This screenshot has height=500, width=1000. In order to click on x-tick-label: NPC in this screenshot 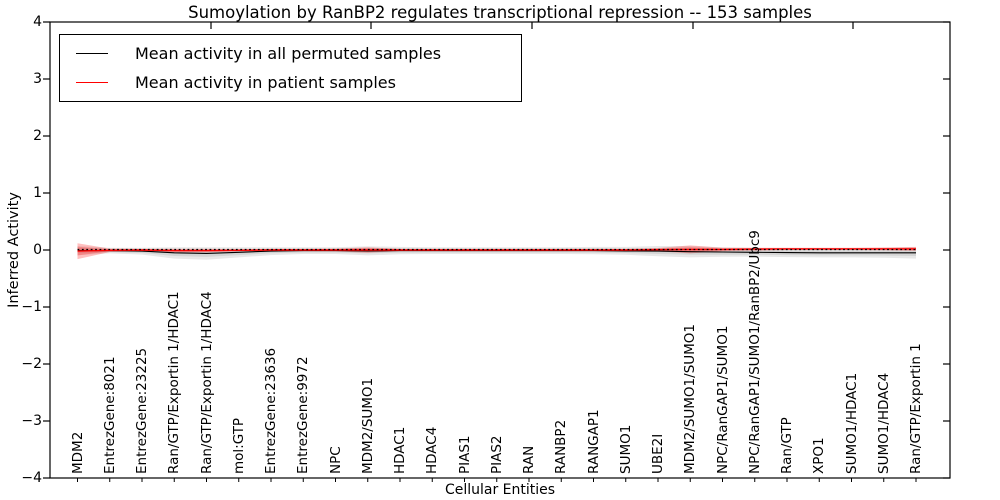, I will do `click(335, 460)`.